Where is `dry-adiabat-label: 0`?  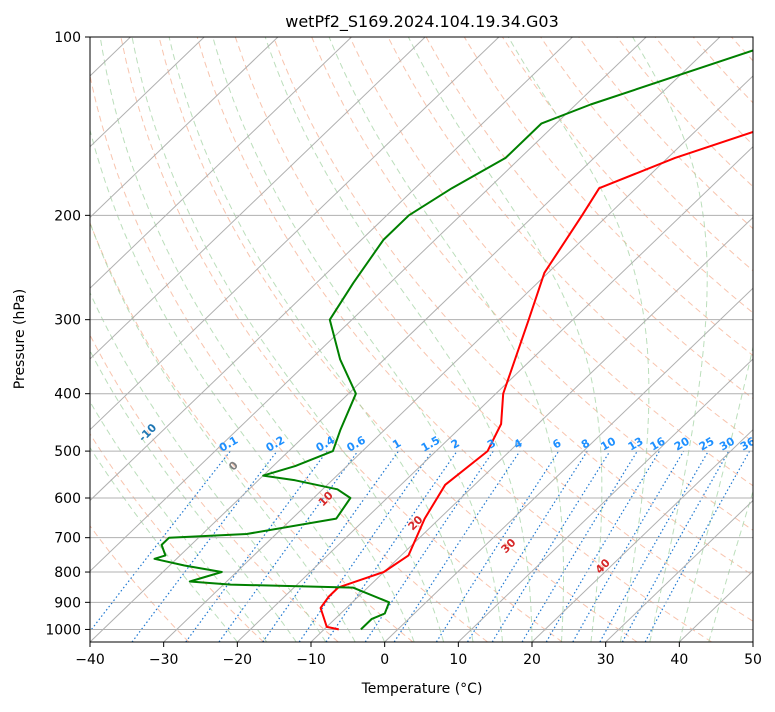
dry-adiabat-label: 0 is located at coordinates (233, 465).